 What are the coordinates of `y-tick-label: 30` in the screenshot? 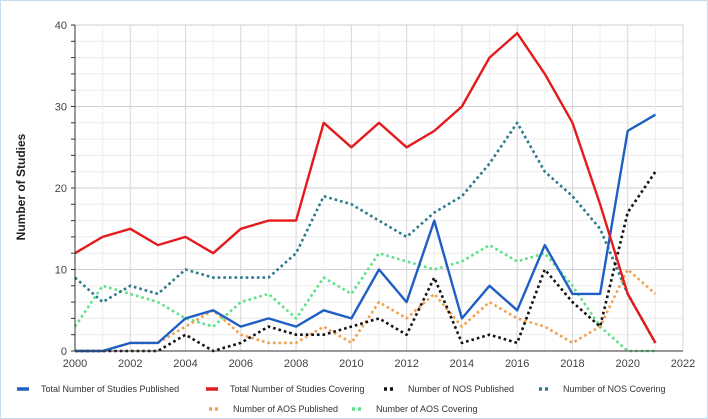 It's located at (61, 108).